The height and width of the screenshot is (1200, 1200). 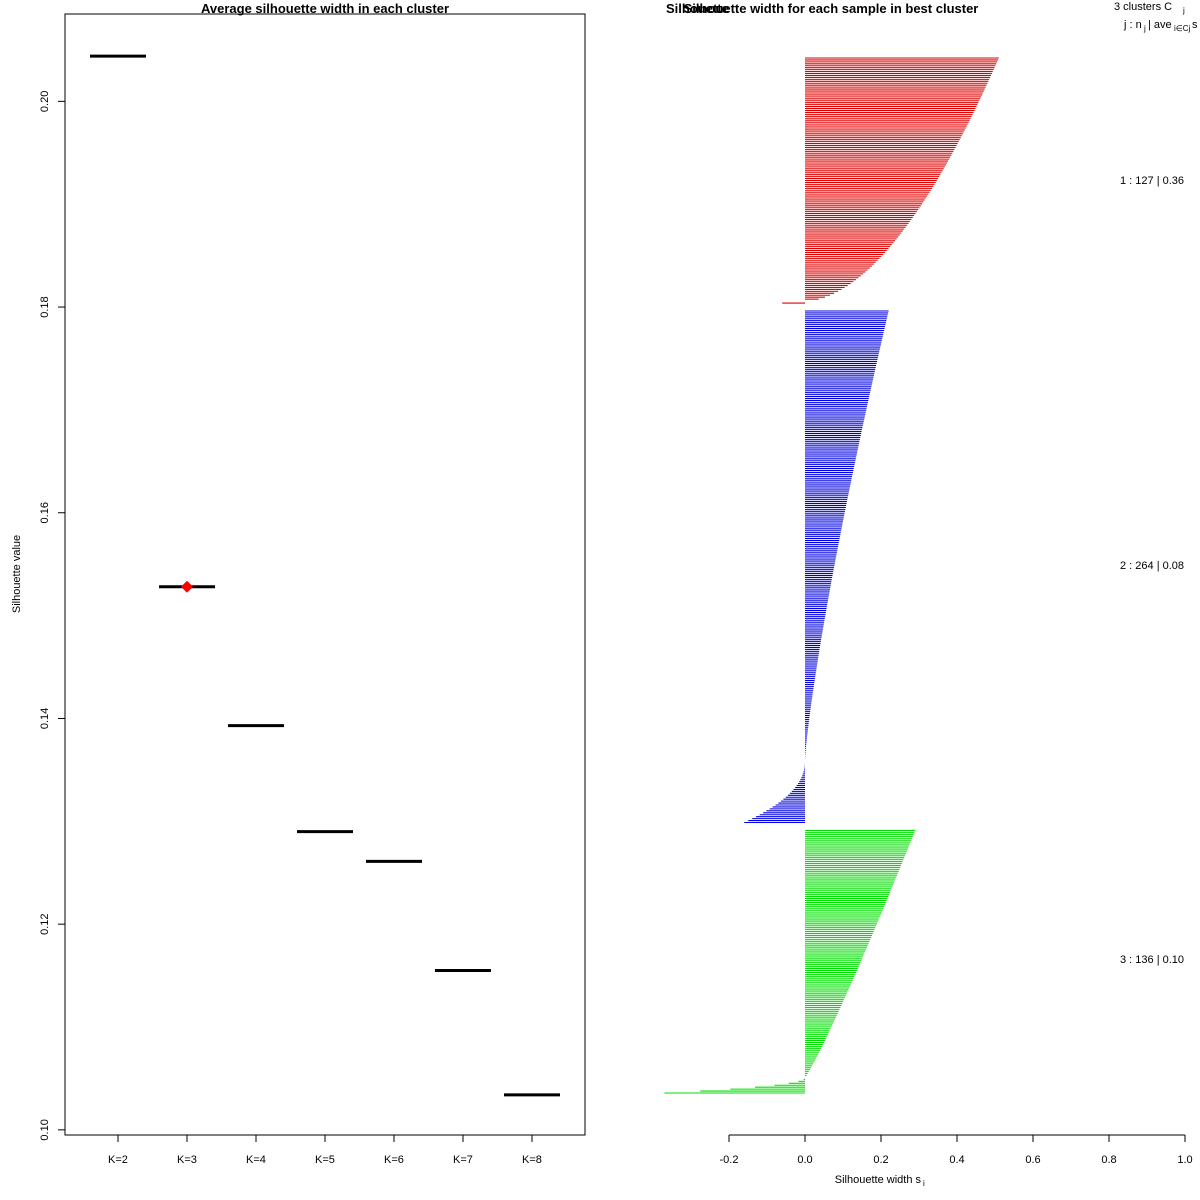 What do you see at coordinates (45, 512) in the screenshot?
I see `left-y-tick-label-3: 0.16` at bounding box center [45, 512].